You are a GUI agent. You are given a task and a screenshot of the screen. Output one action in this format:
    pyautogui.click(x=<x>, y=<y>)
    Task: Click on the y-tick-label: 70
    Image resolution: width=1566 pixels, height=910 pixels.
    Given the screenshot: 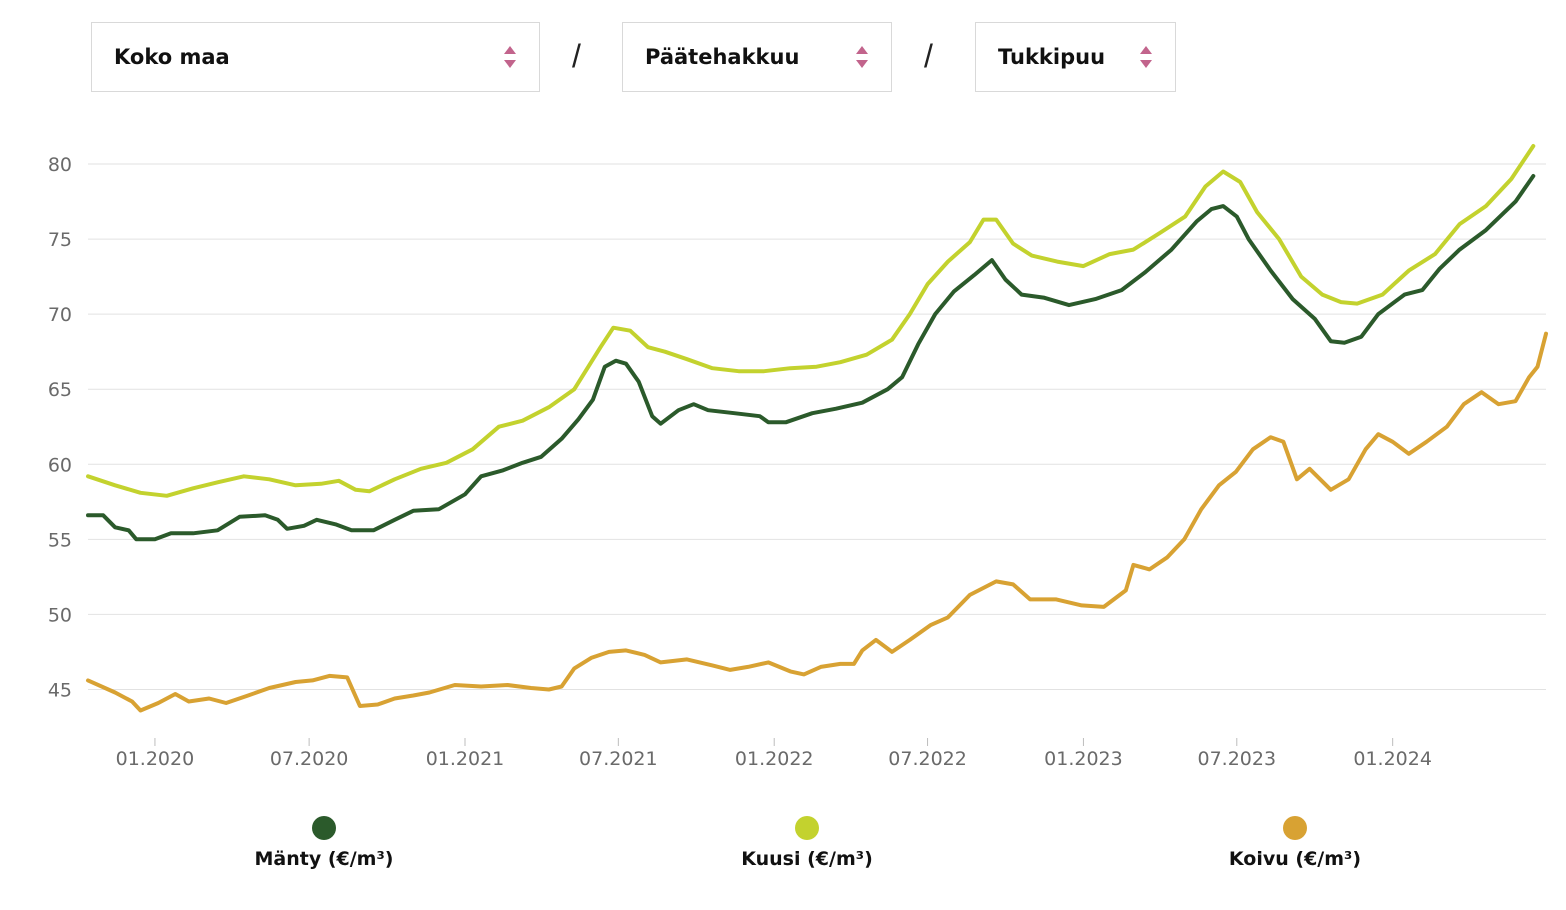 What is the action you would take?
    pyautogui.click(x=60, y=315)
    